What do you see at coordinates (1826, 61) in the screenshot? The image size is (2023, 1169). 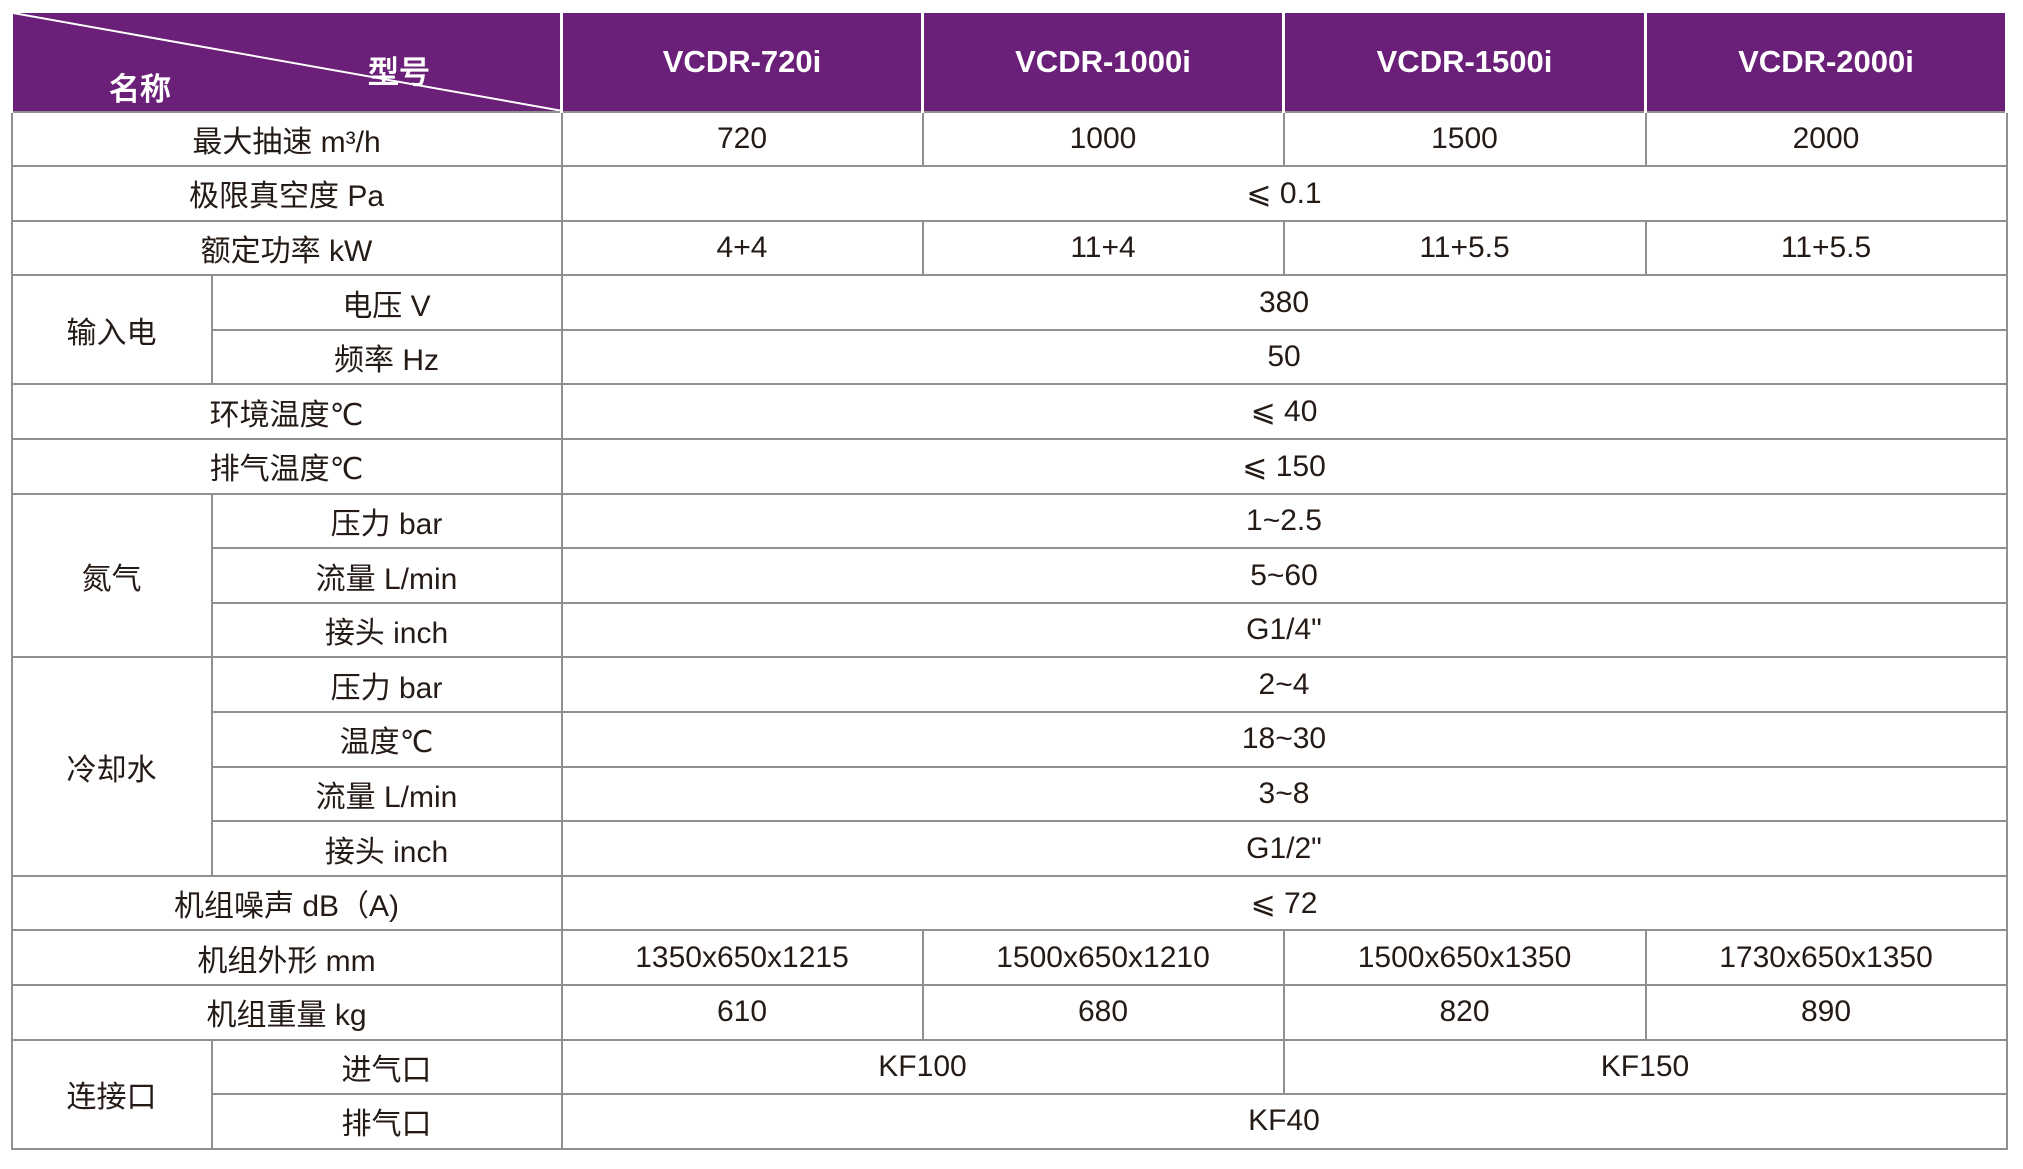 I see `model-header-vcdr-2000i: VCDR-2000i` at bounding box center [1826, 61].